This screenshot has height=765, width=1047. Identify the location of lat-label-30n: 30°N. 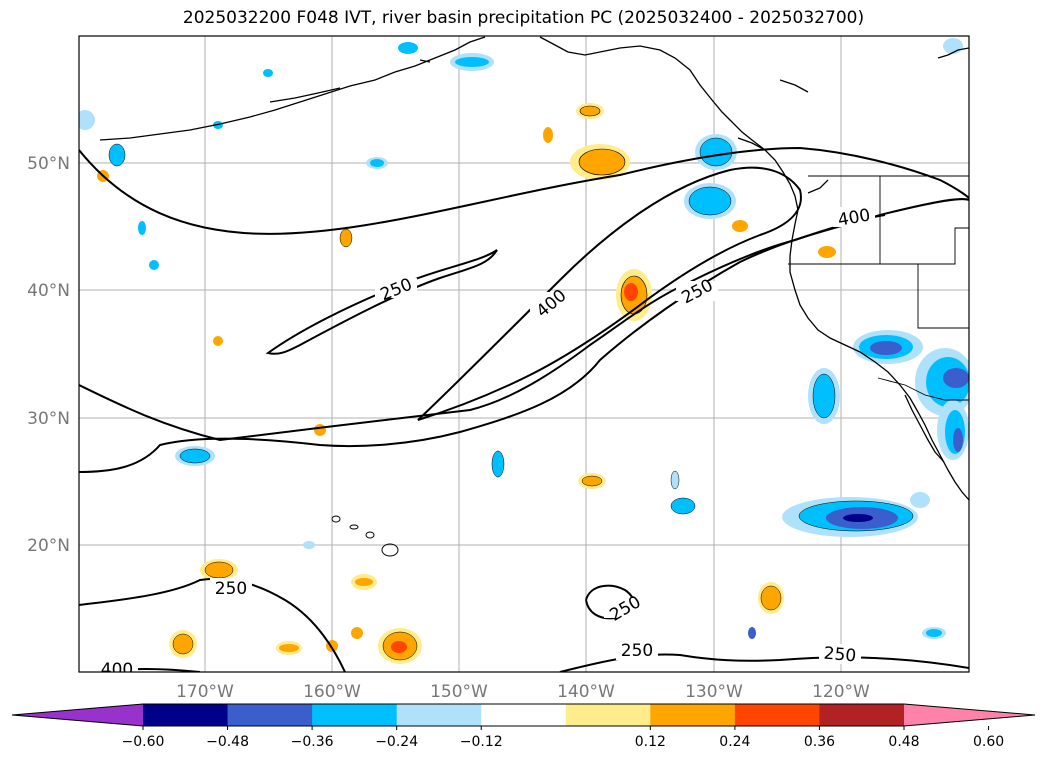
(48, 419).